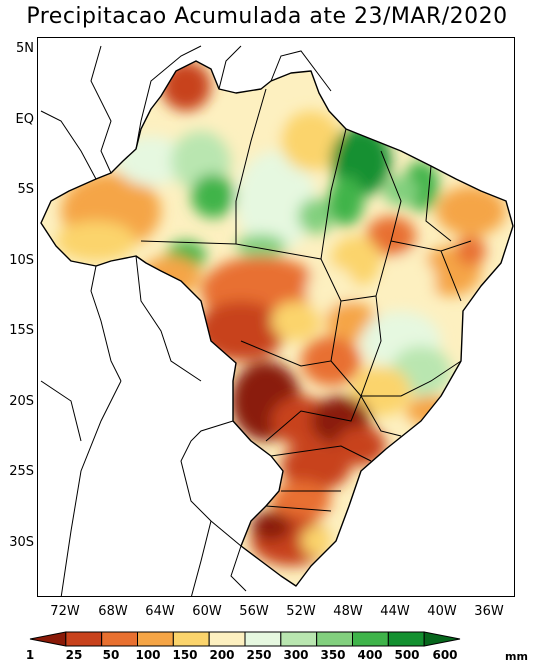  Describe the element at coordinates (113, 611) in the screenshot. I see `lon-label: 68W` at that location.